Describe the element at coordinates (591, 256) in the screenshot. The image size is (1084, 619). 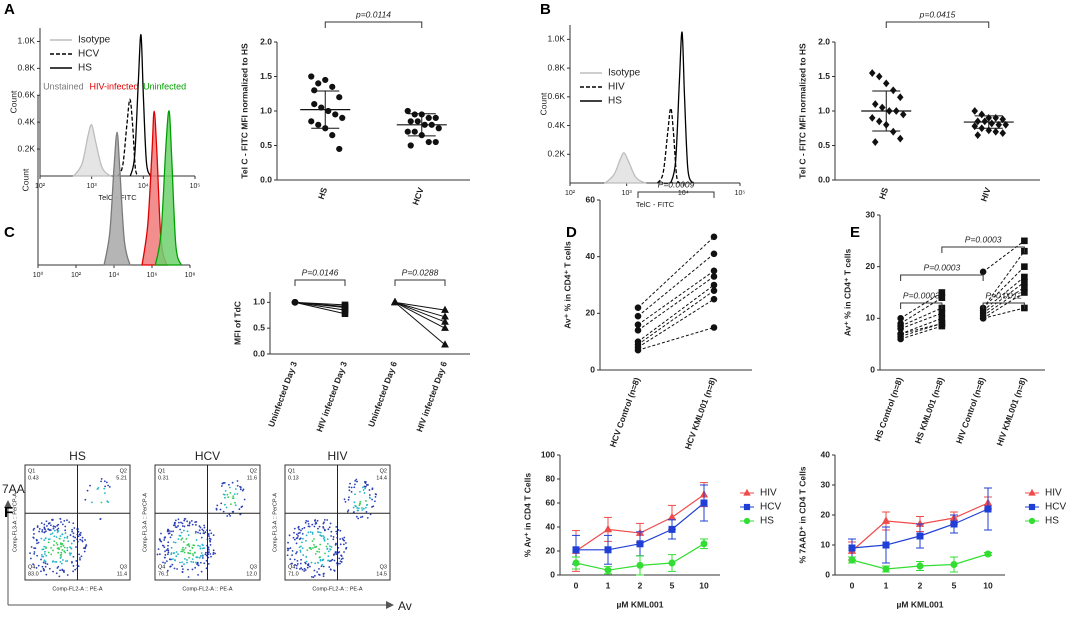
I see `y-tick-label: 40` at that location.